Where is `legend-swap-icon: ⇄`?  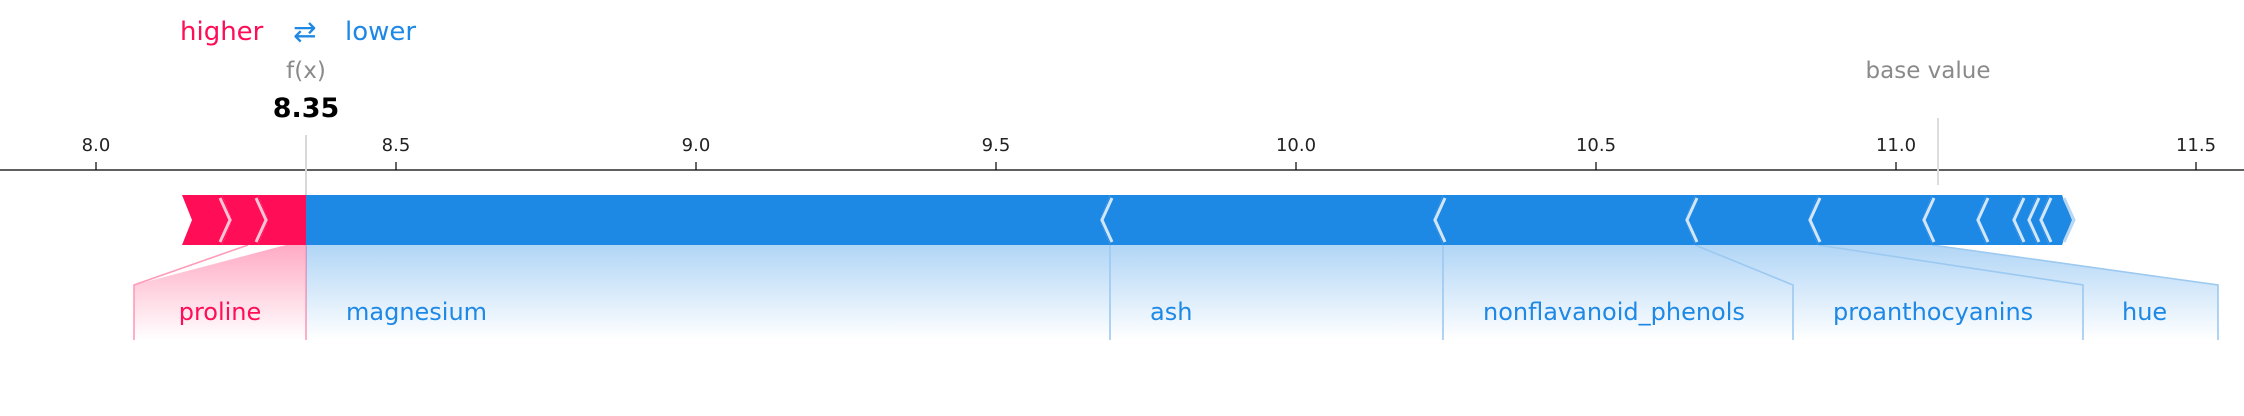
legend-swap-icon: ⇄ is located at coordinates (304, 31).